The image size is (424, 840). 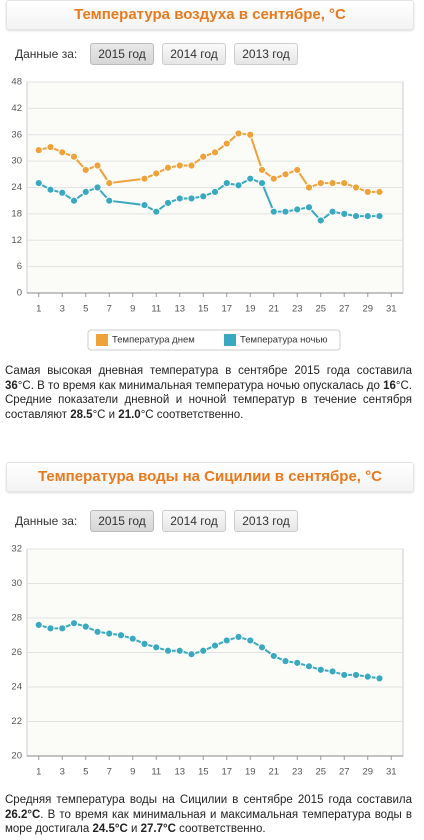 What do you see at coordinates (132, 309) in the screenshot?
I see `x-tick-label: 9` at bounding box center [132, 309].